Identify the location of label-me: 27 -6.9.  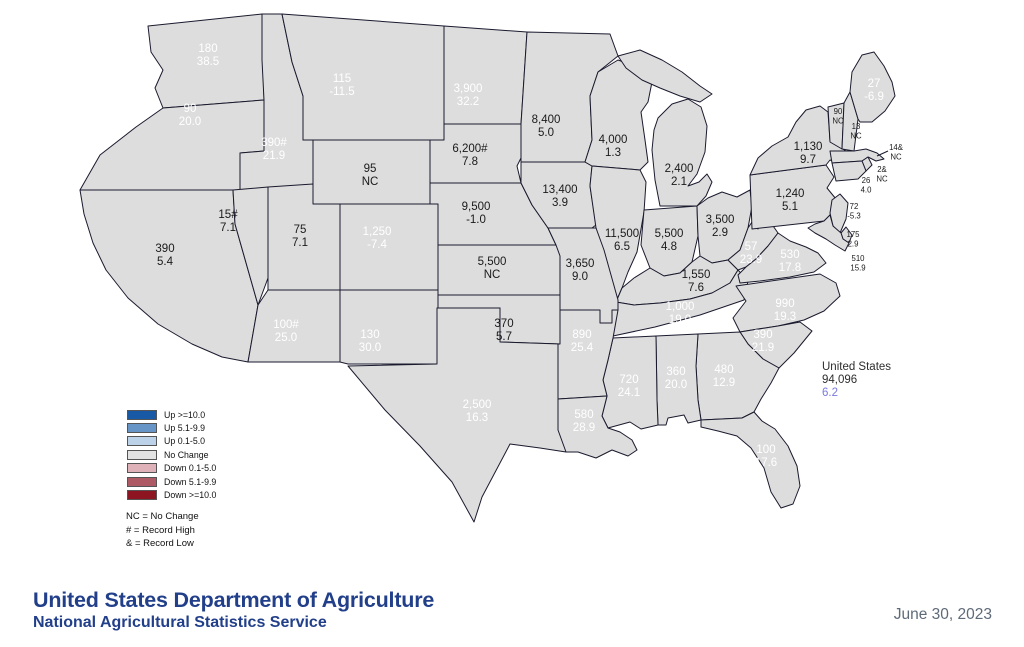
(874, 90).